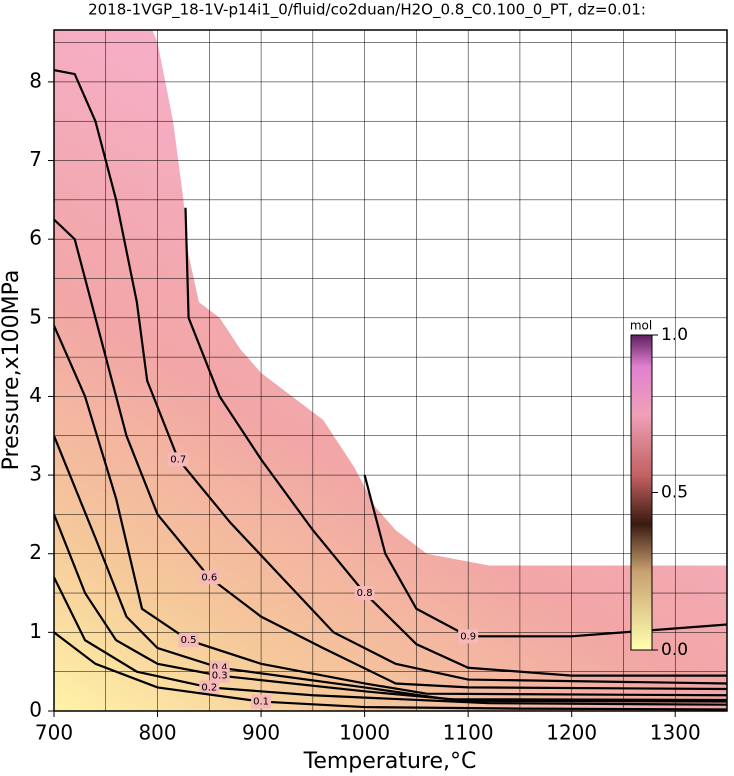  What do you see at coordinates (364, 733) in the screenshot?
I see `x-tick-label: 1000` at bounding box center [364, 733].